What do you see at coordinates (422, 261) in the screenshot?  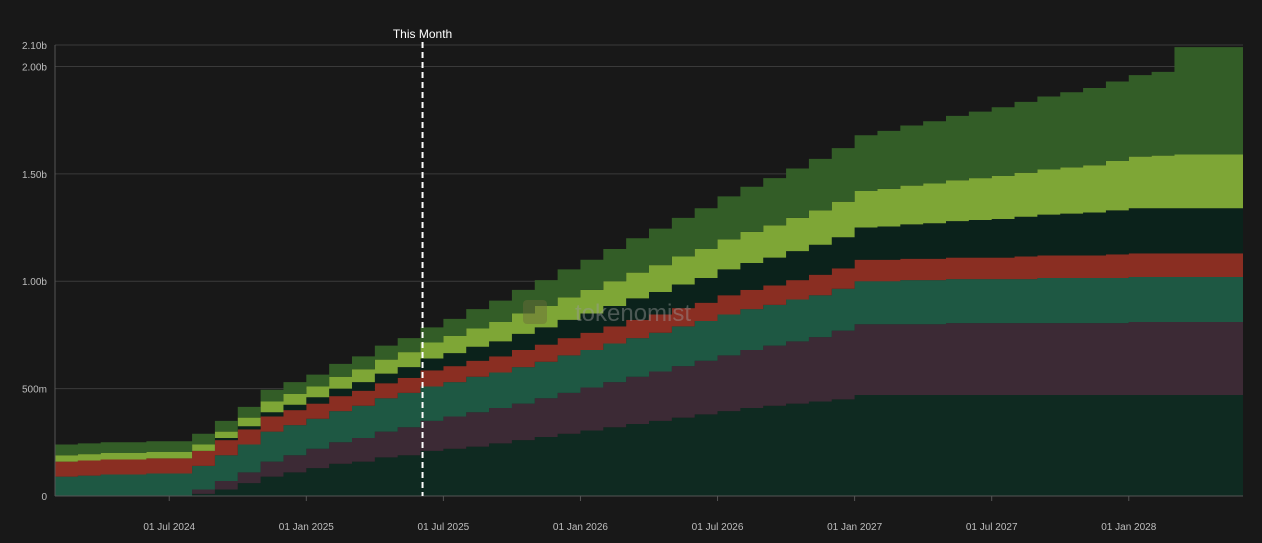 I see `this-month-marker: This Month` at bounding box center [422, 261].